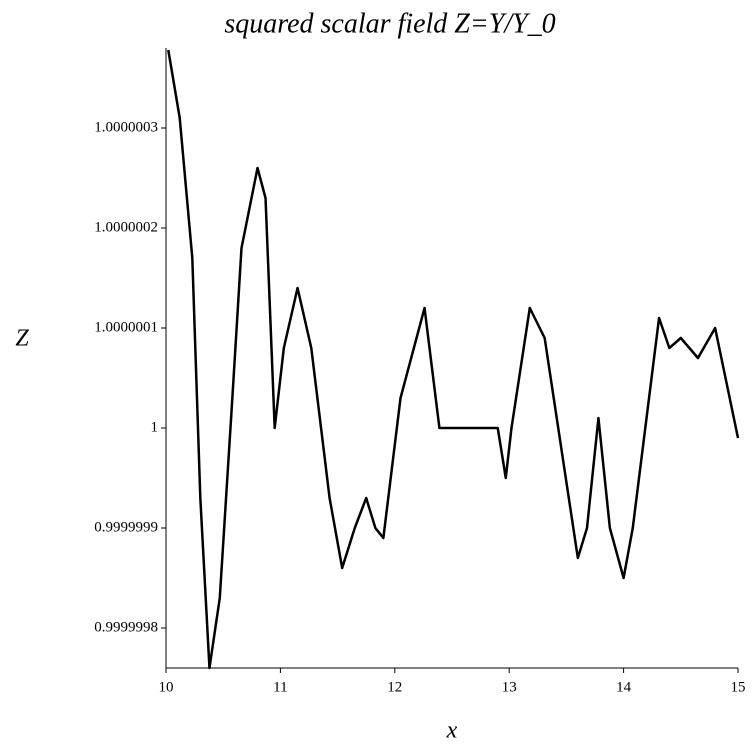  I want to click on x-tick-label: 14, so click(624, 687).